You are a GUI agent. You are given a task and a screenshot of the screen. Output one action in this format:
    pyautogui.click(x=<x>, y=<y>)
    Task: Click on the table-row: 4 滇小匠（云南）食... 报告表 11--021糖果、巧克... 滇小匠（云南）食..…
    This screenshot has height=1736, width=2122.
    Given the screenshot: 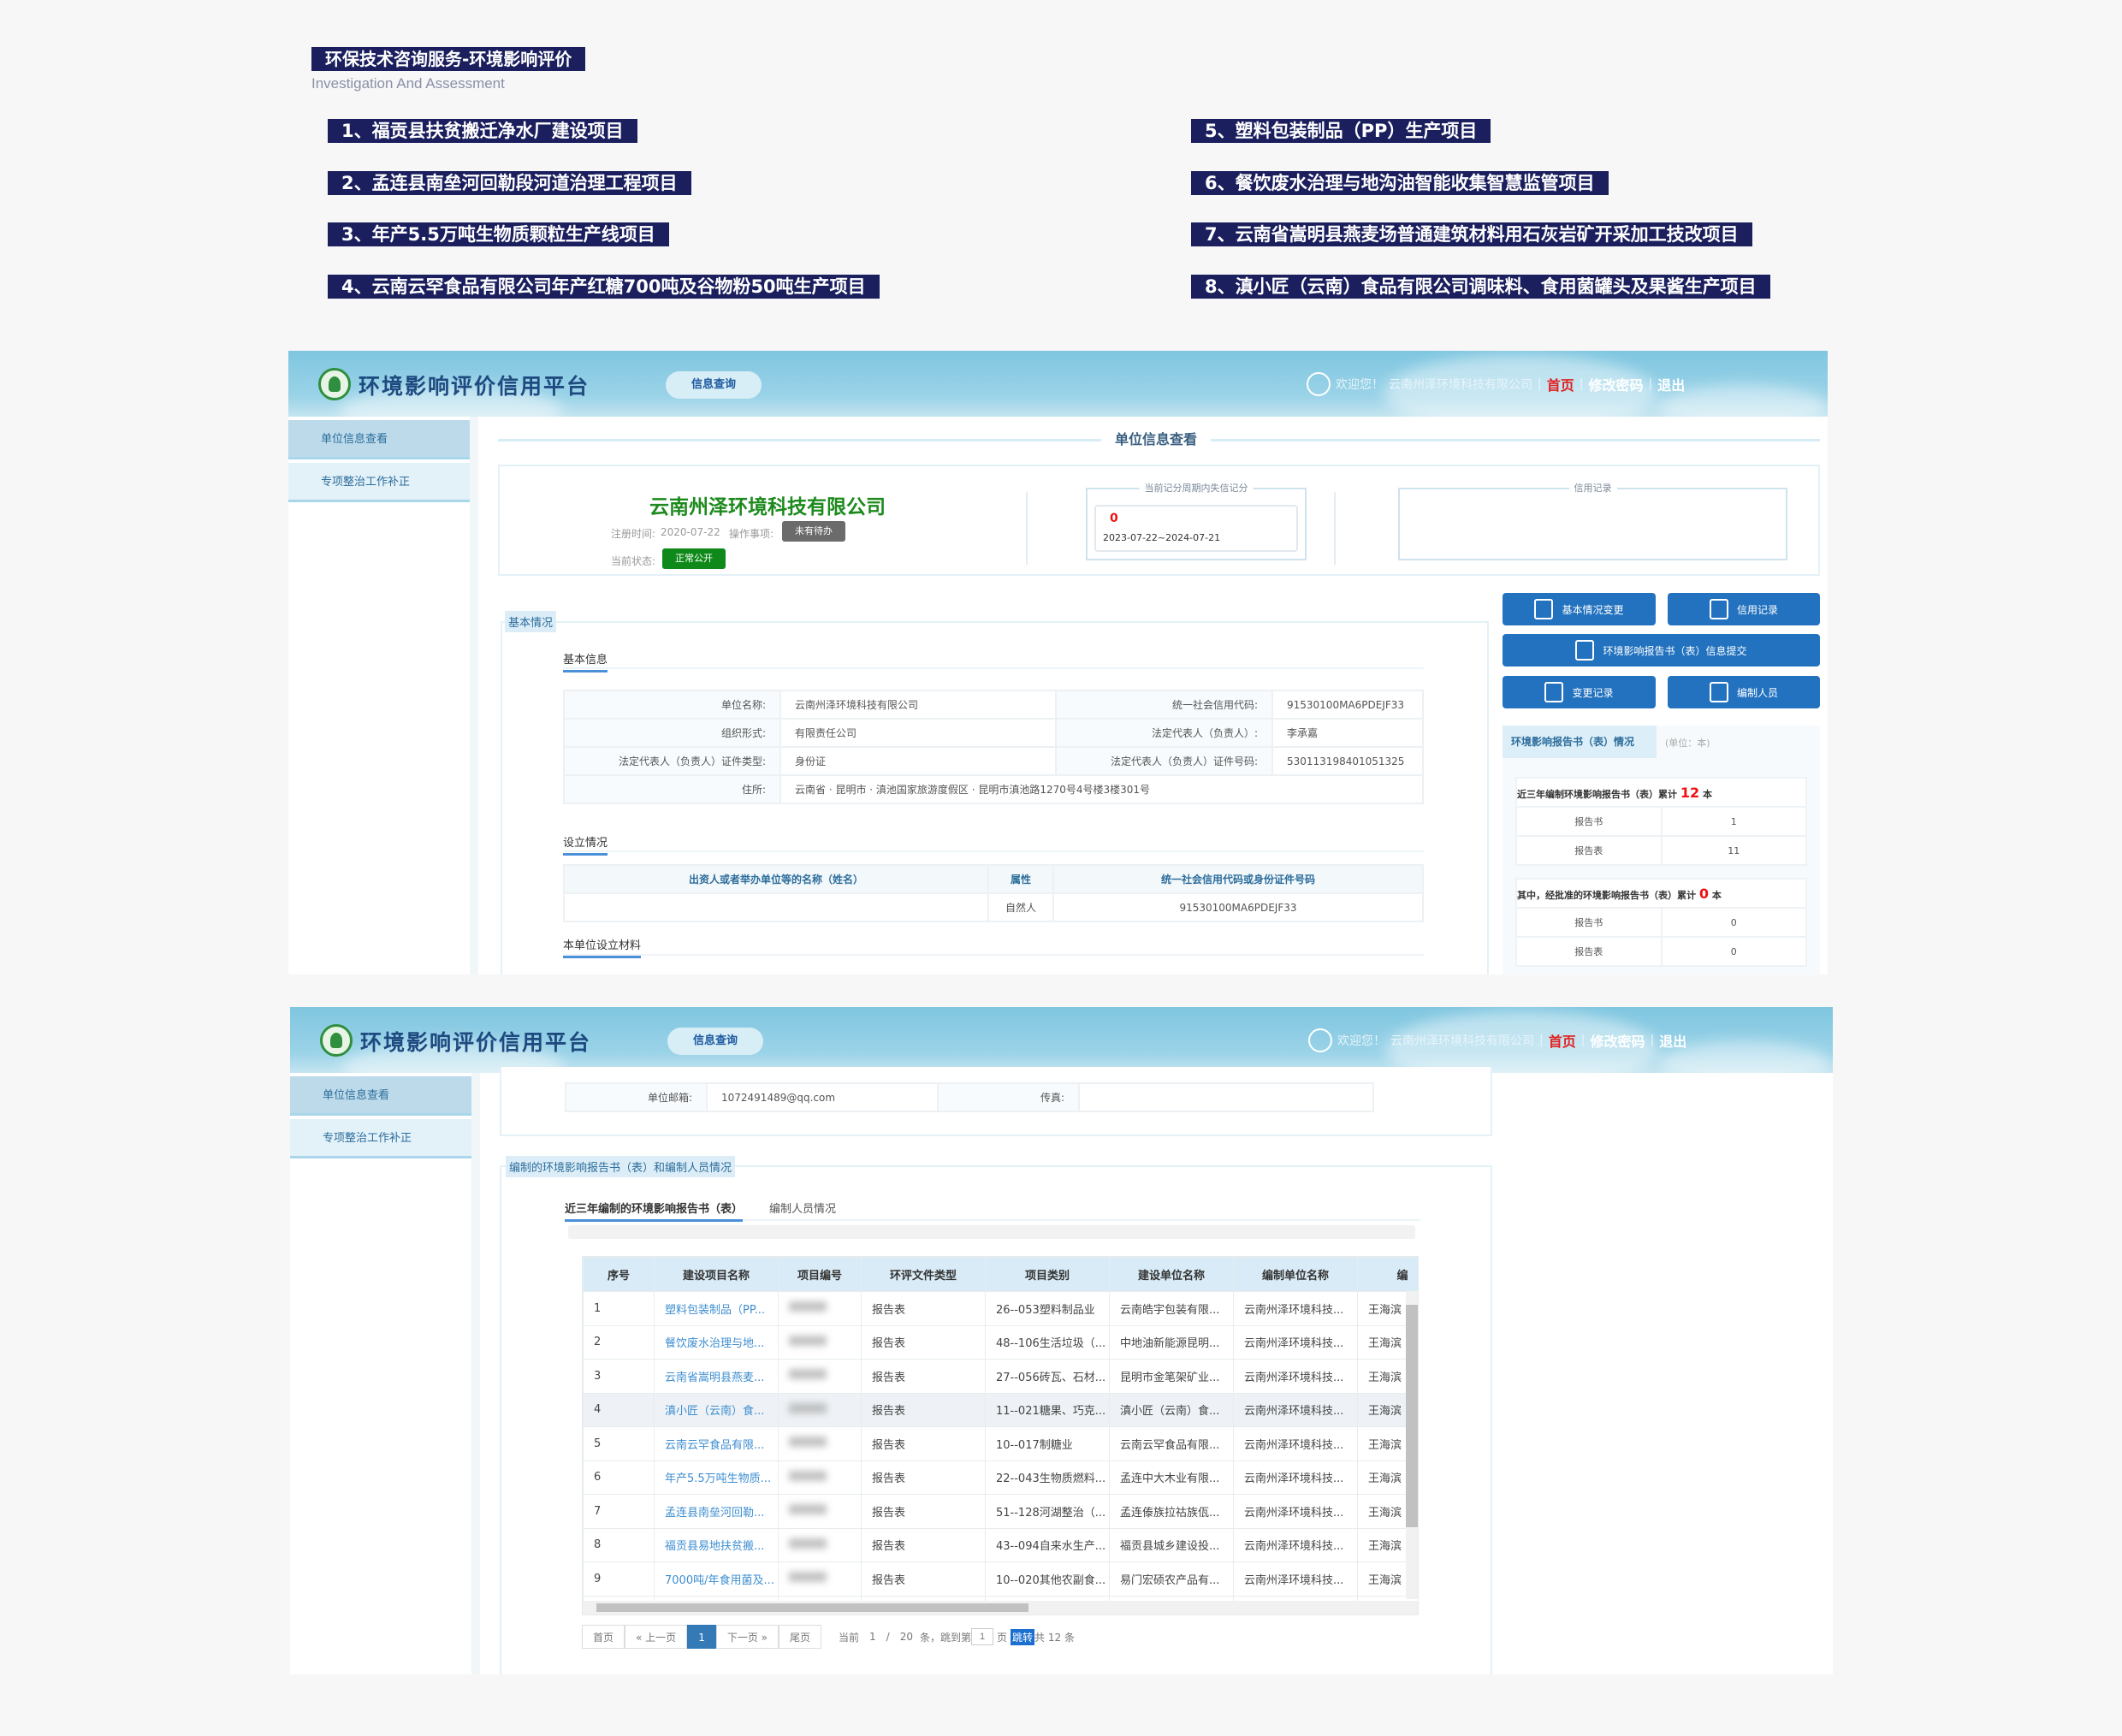 What is the action you would take?
    pyautogui.click(x=1000, y=1409)
    